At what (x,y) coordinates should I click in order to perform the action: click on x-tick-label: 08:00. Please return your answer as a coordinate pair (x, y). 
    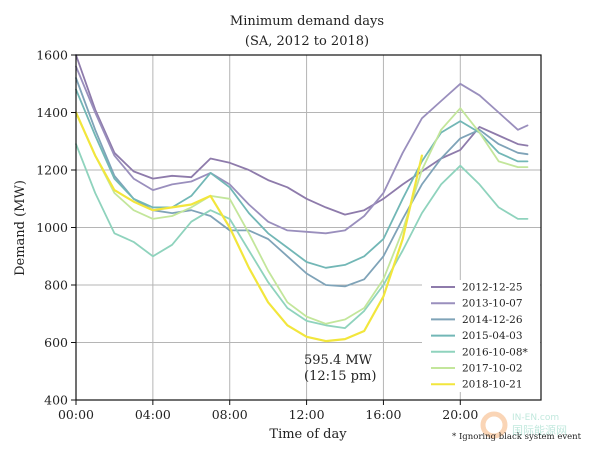
    Looking at the image, I should click on (230, 414).